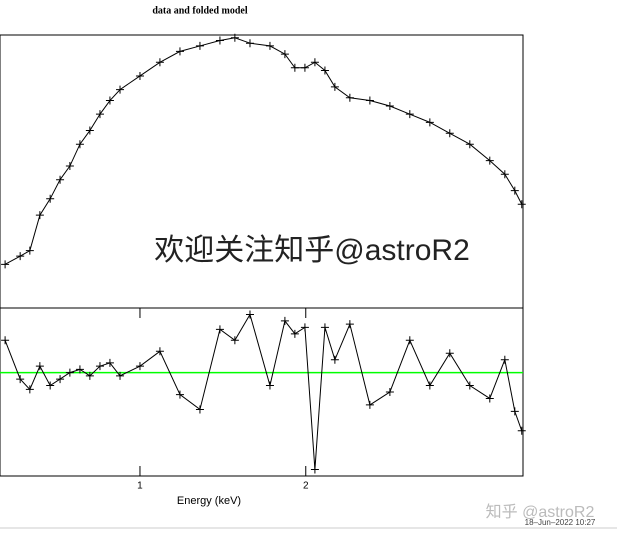 The image size is (617, 538). Describe the element at coordinates (560, 522) in the screenshot. I see `timestamp: 18–Jun–2022 10:27` at that location.